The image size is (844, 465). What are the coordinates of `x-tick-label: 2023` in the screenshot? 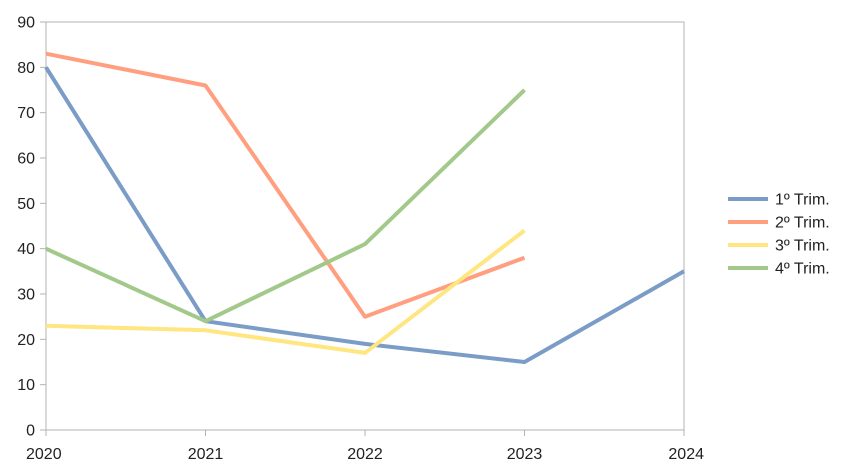 It's located at (525, 454).